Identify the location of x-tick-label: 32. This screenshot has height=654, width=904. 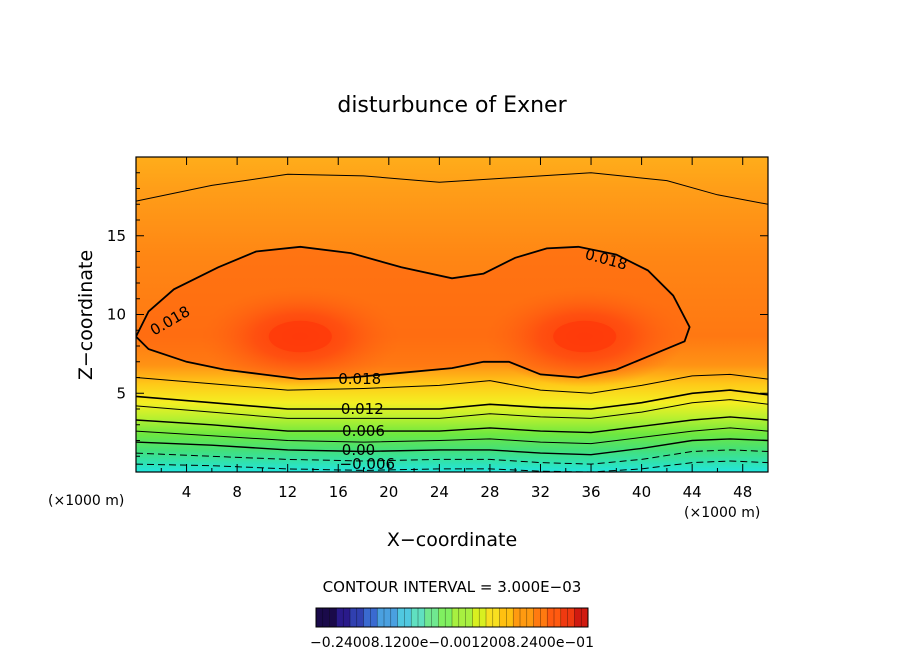
(540, 492).